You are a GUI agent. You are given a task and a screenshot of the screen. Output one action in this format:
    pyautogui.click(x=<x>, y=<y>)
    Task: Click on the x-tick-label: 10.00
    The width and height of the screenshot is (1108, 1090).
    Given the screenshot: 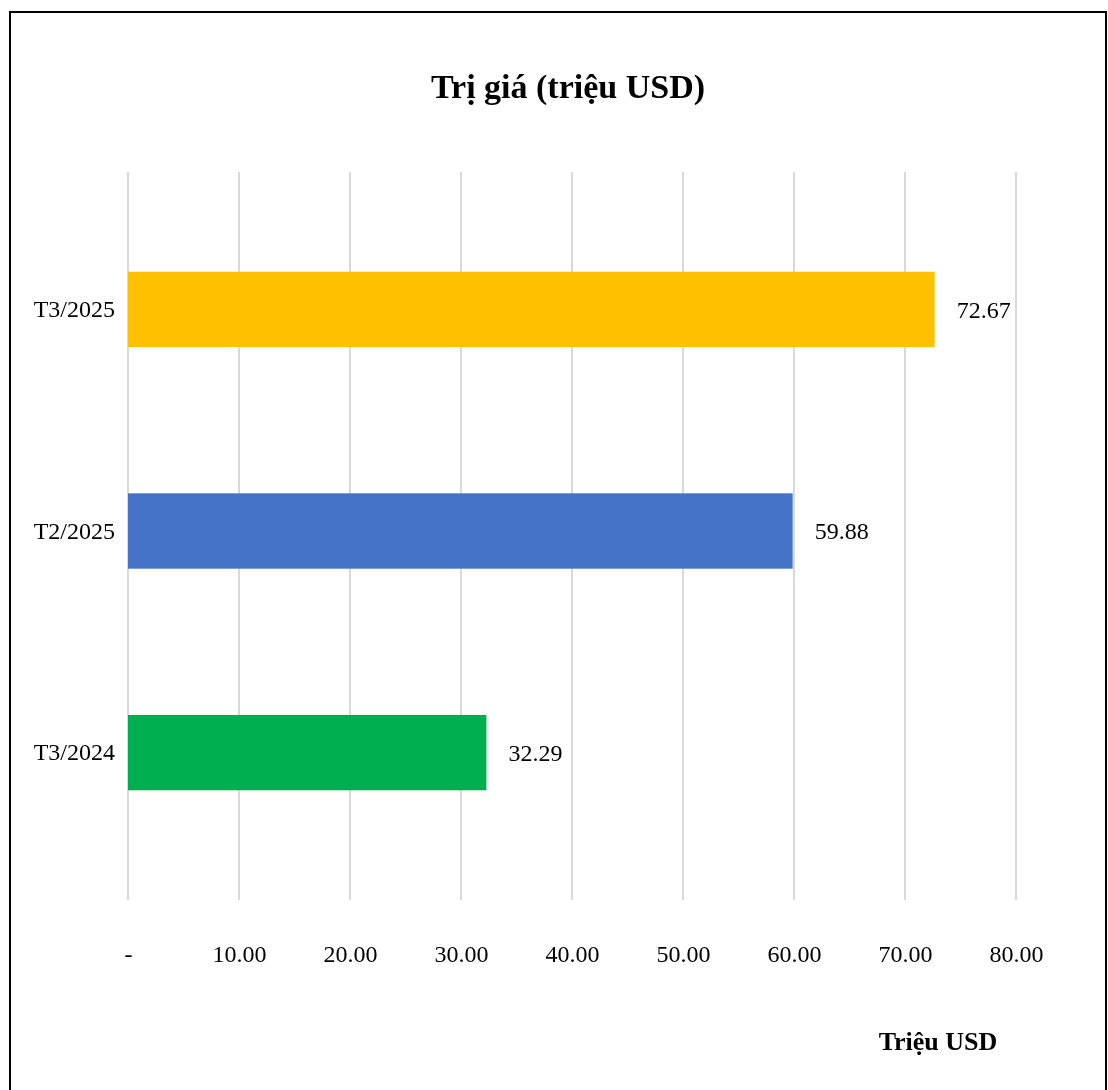 What is the action you would take?
    pyautogui.click(x=239, y=954)
    